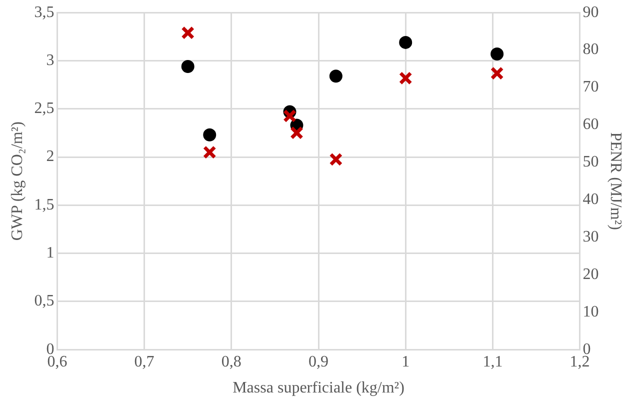 The image size is (637, 406). I want to click on x-tick-label: 1,1, so click(492, 361).